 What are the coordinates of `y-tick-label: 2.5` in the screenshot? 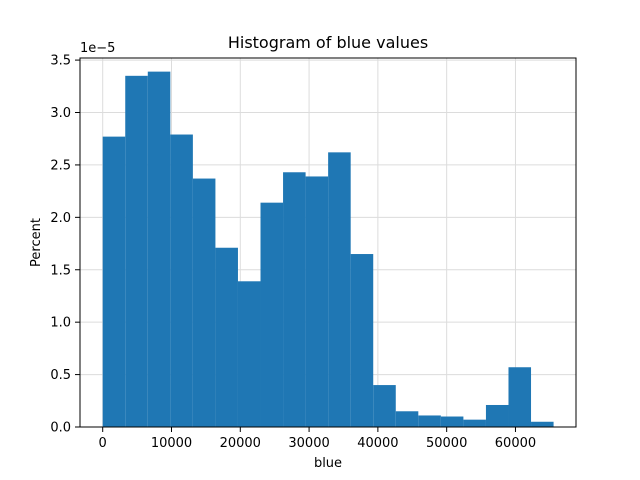 It's located at (60, 165).